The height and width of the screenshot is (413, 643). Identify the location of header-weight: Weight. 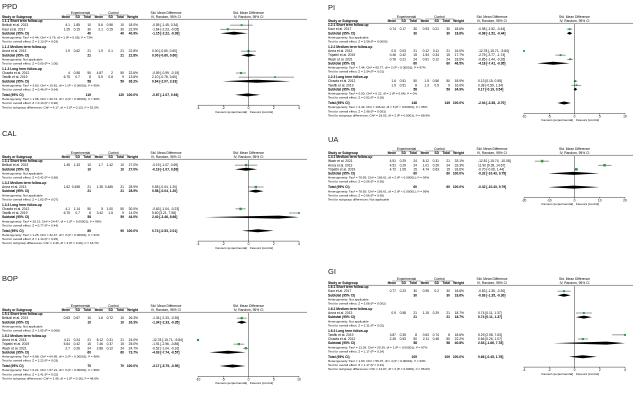
(133, 17).